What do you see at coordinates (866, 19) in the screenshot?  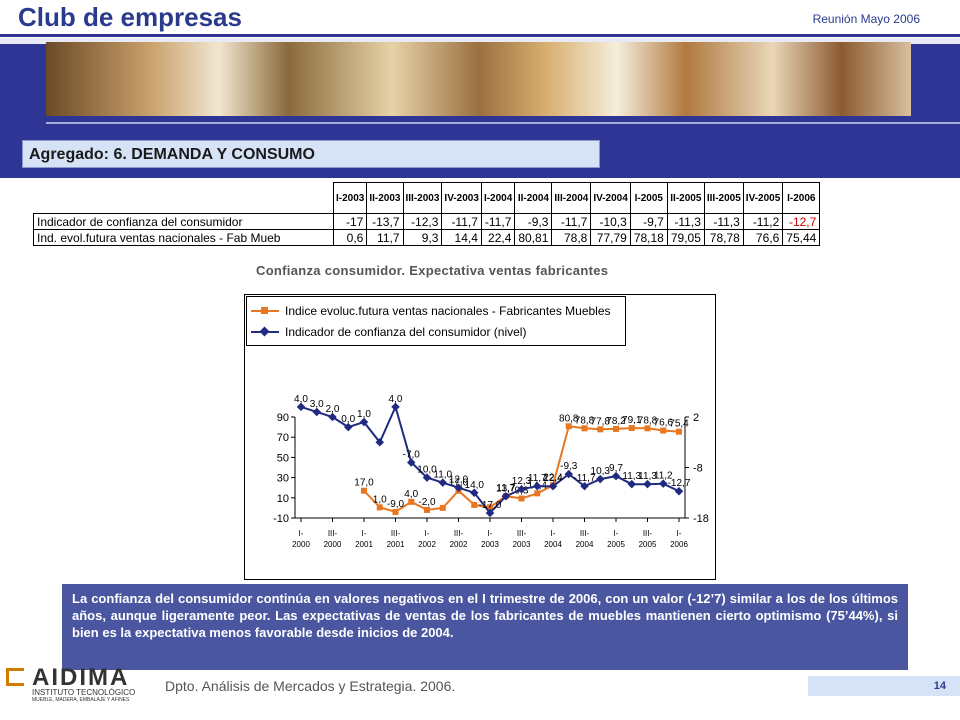 I see `meeting-label: Reunión Mayo 2006` at bounding box center [866, 19].